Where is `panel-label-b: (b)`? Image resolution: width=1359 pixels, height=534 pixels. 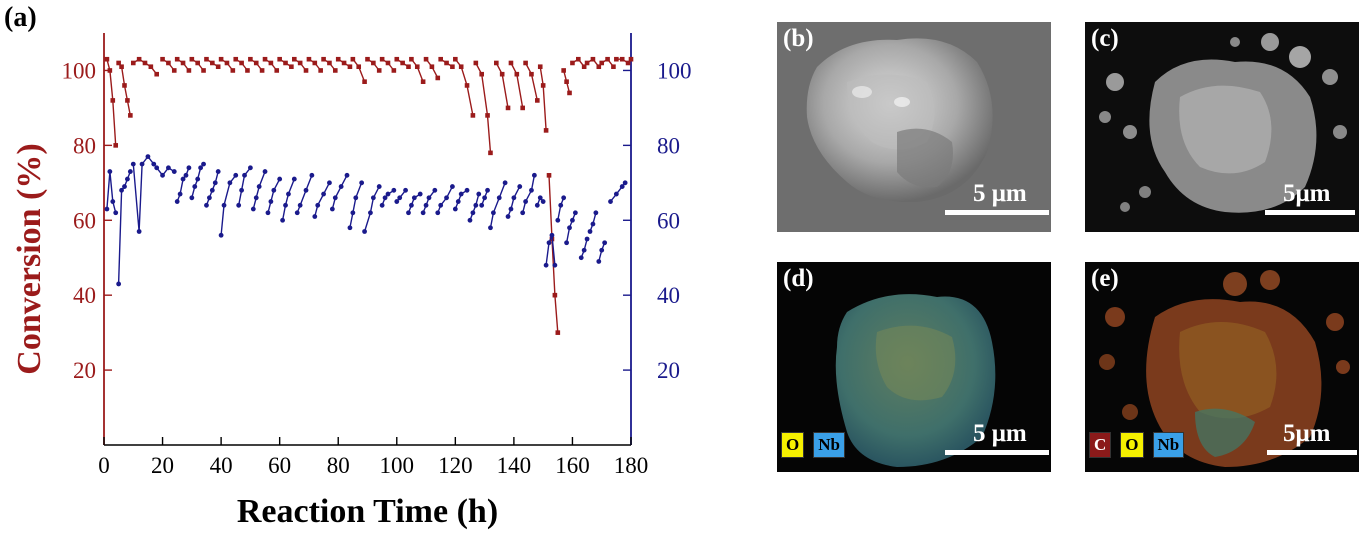
panel-label-b: (b) is located at coordinates (798, 38).